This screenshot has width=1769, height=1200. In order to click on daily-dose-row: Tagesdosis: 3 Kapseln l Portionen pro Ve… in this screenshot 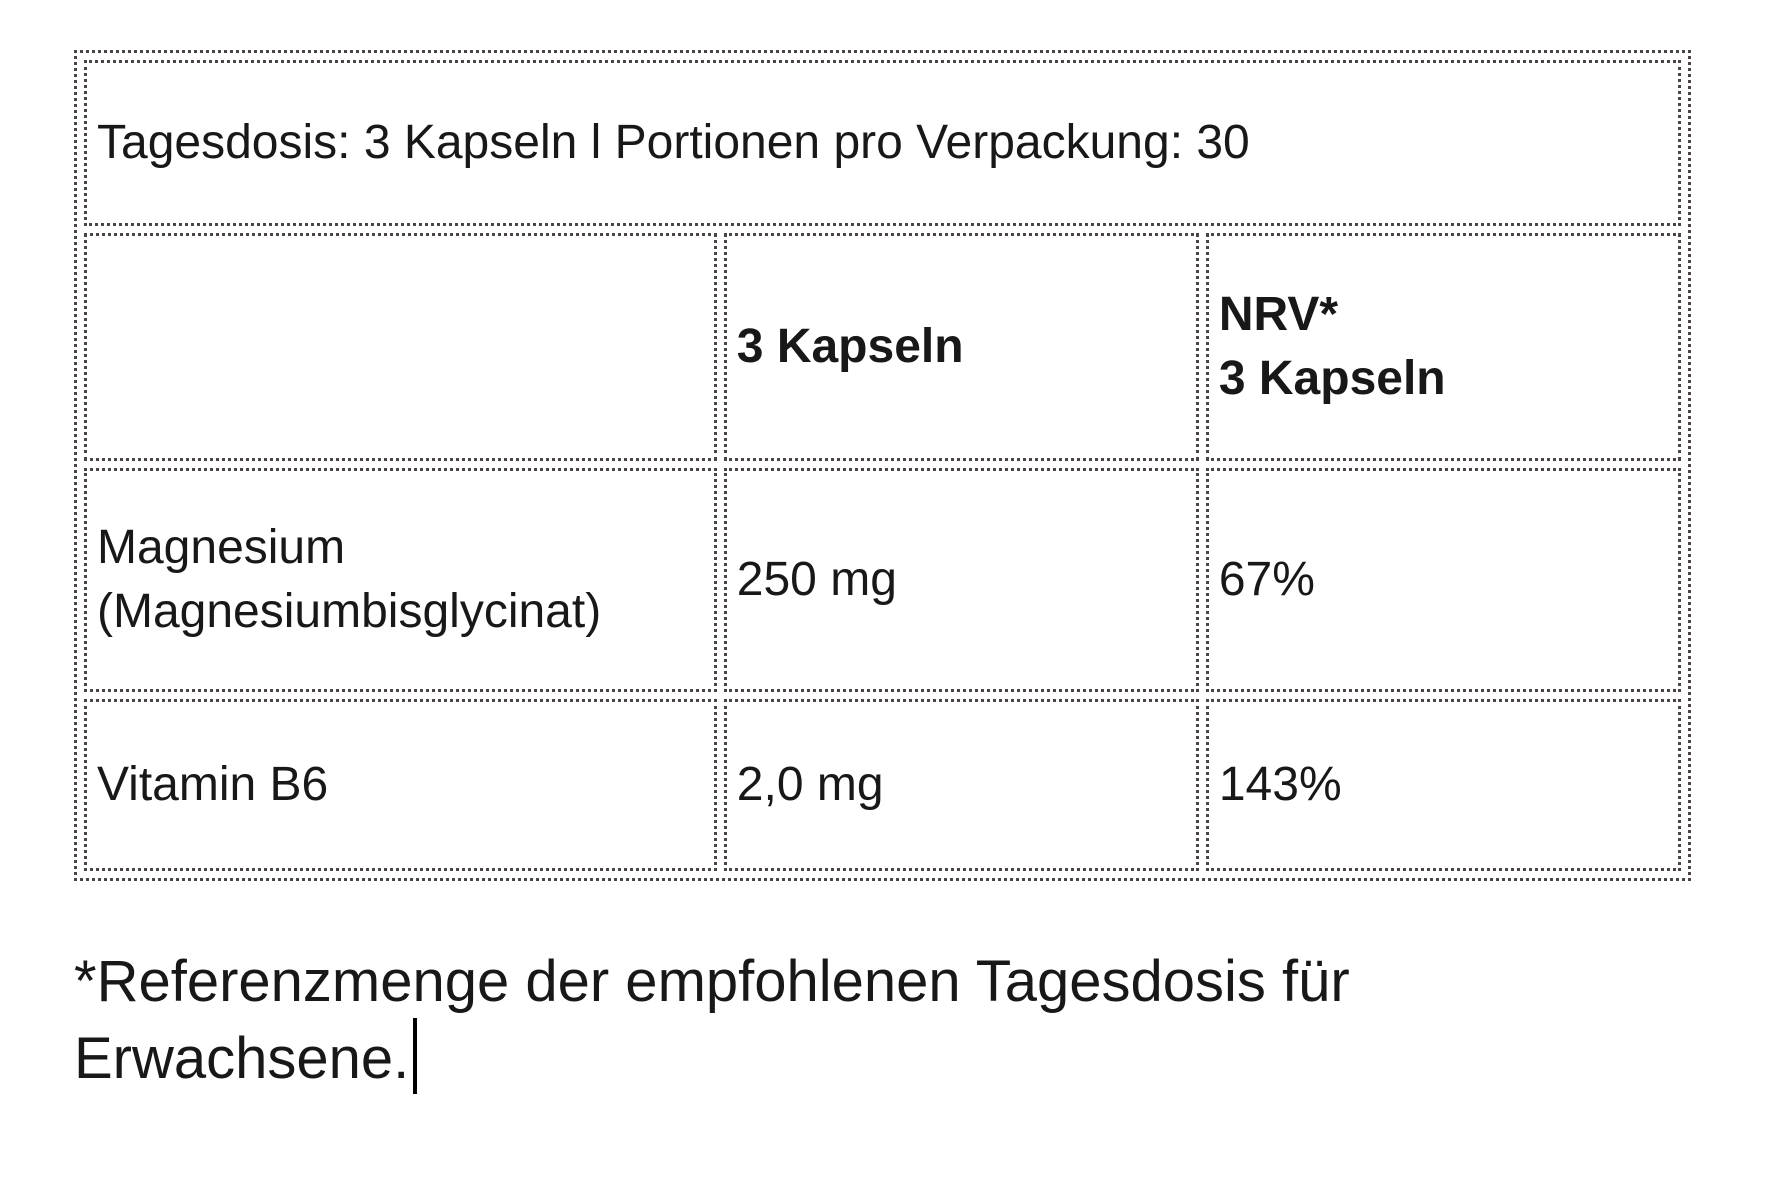, I will do `click(882, 143)`.